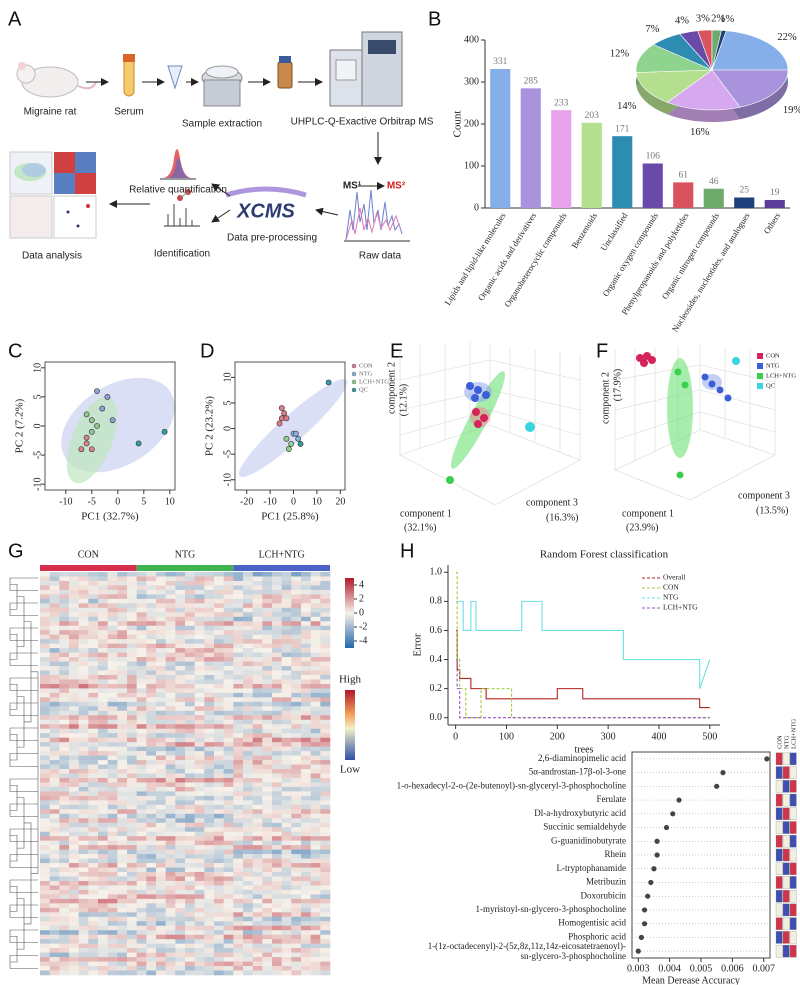 This screenshot has width=800, height=985. I want to click on axis-label: component 2, so click(605, 398).